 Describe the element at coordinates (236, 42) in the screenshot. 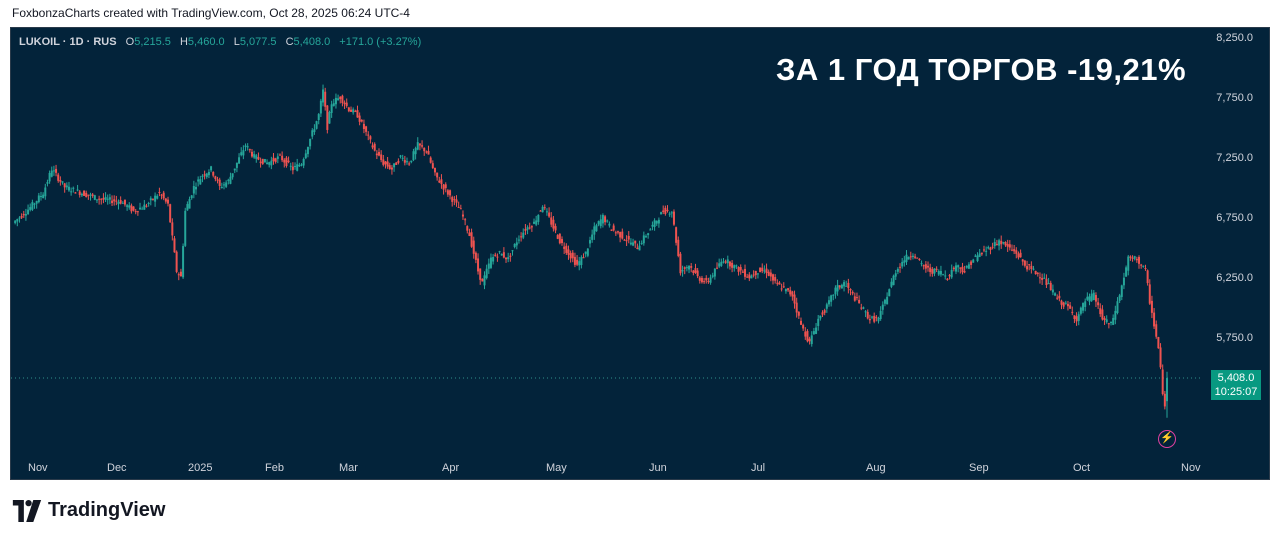

I see `low-label: L` at that location.